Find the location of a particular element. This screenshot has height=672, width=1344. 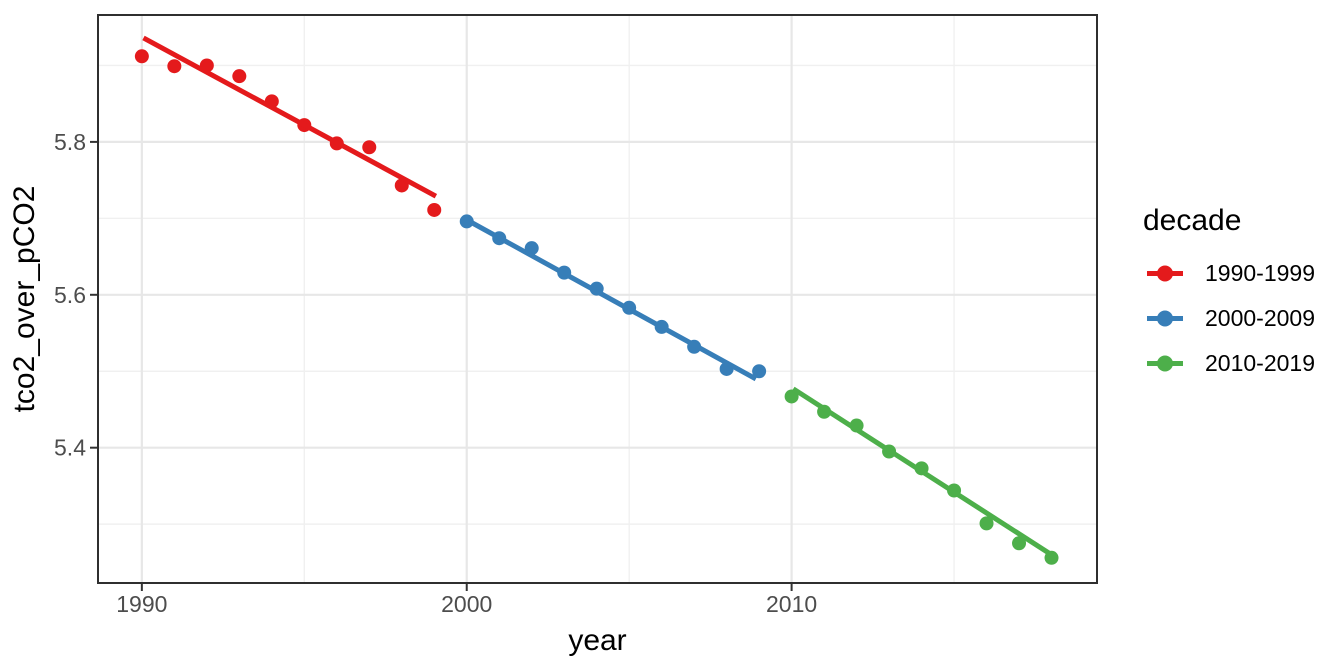

x-axis-tick-label: 1990 is located at coordinates (141, 604).